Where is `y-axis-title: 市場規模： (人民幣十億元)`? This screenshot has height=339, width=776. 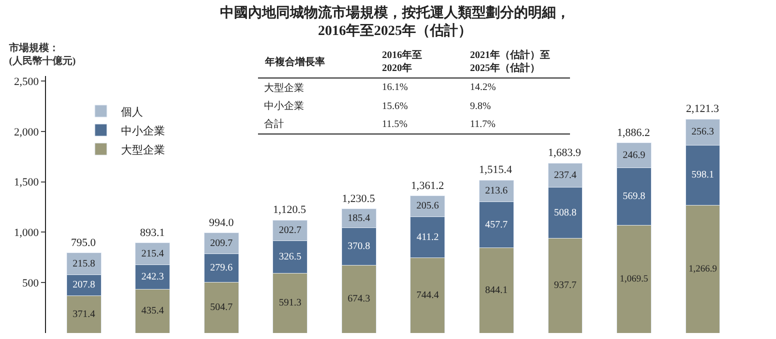 y-axis-title: 市場規模： (人民幣十億元) is located at coordinates (42, 54).